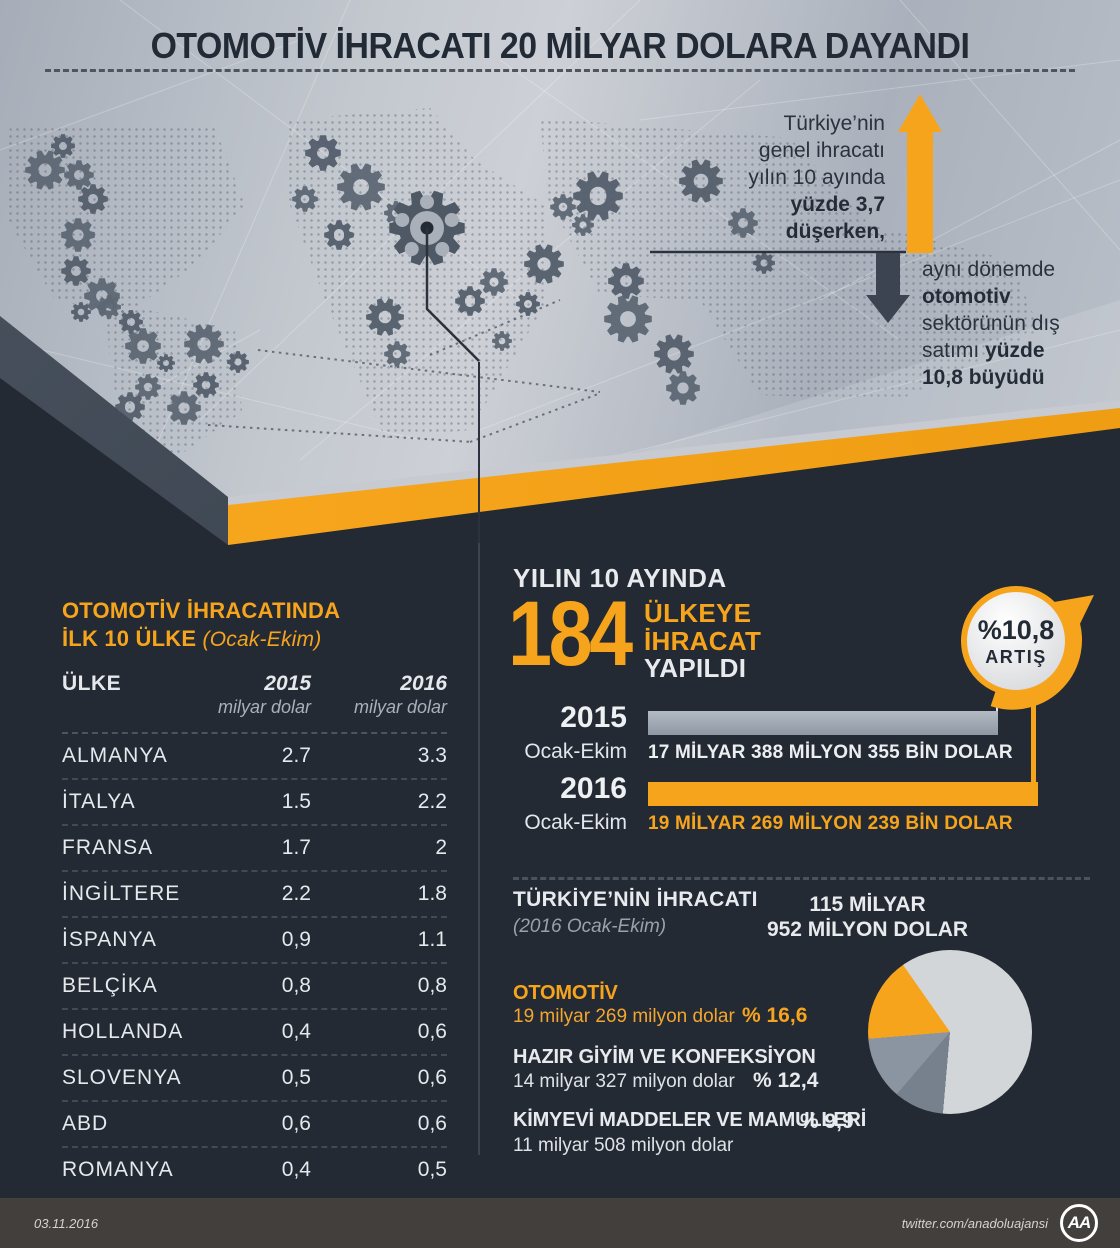 This screenshot has height=1248, width=1120. What do you see at coordinates (991, 323) in the screenshot?
I see `annotation-line: sektörünün dış` at bounding box center [991, 323].